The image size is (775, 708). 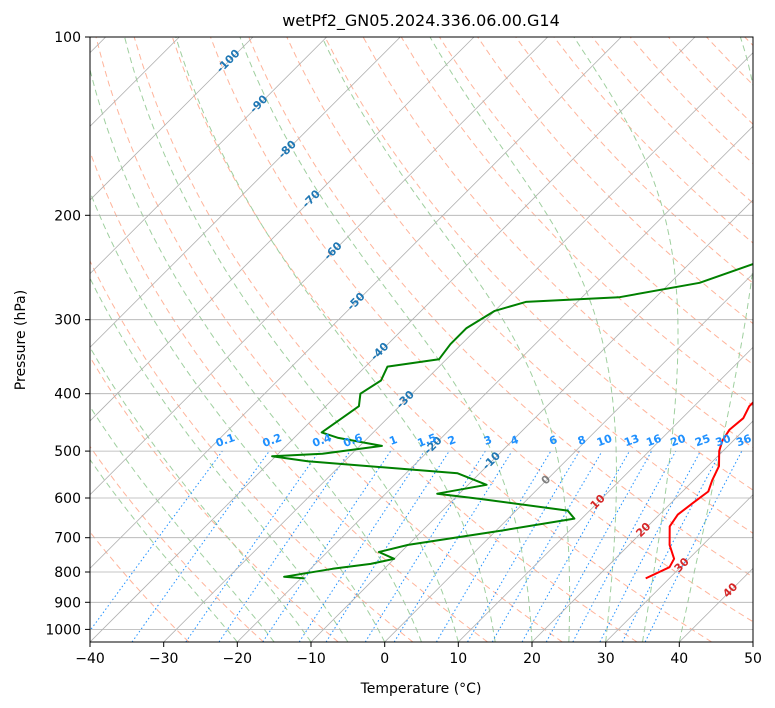 I want to click on mixing-ratio-label: 0.1, so click(x=225, y=440).